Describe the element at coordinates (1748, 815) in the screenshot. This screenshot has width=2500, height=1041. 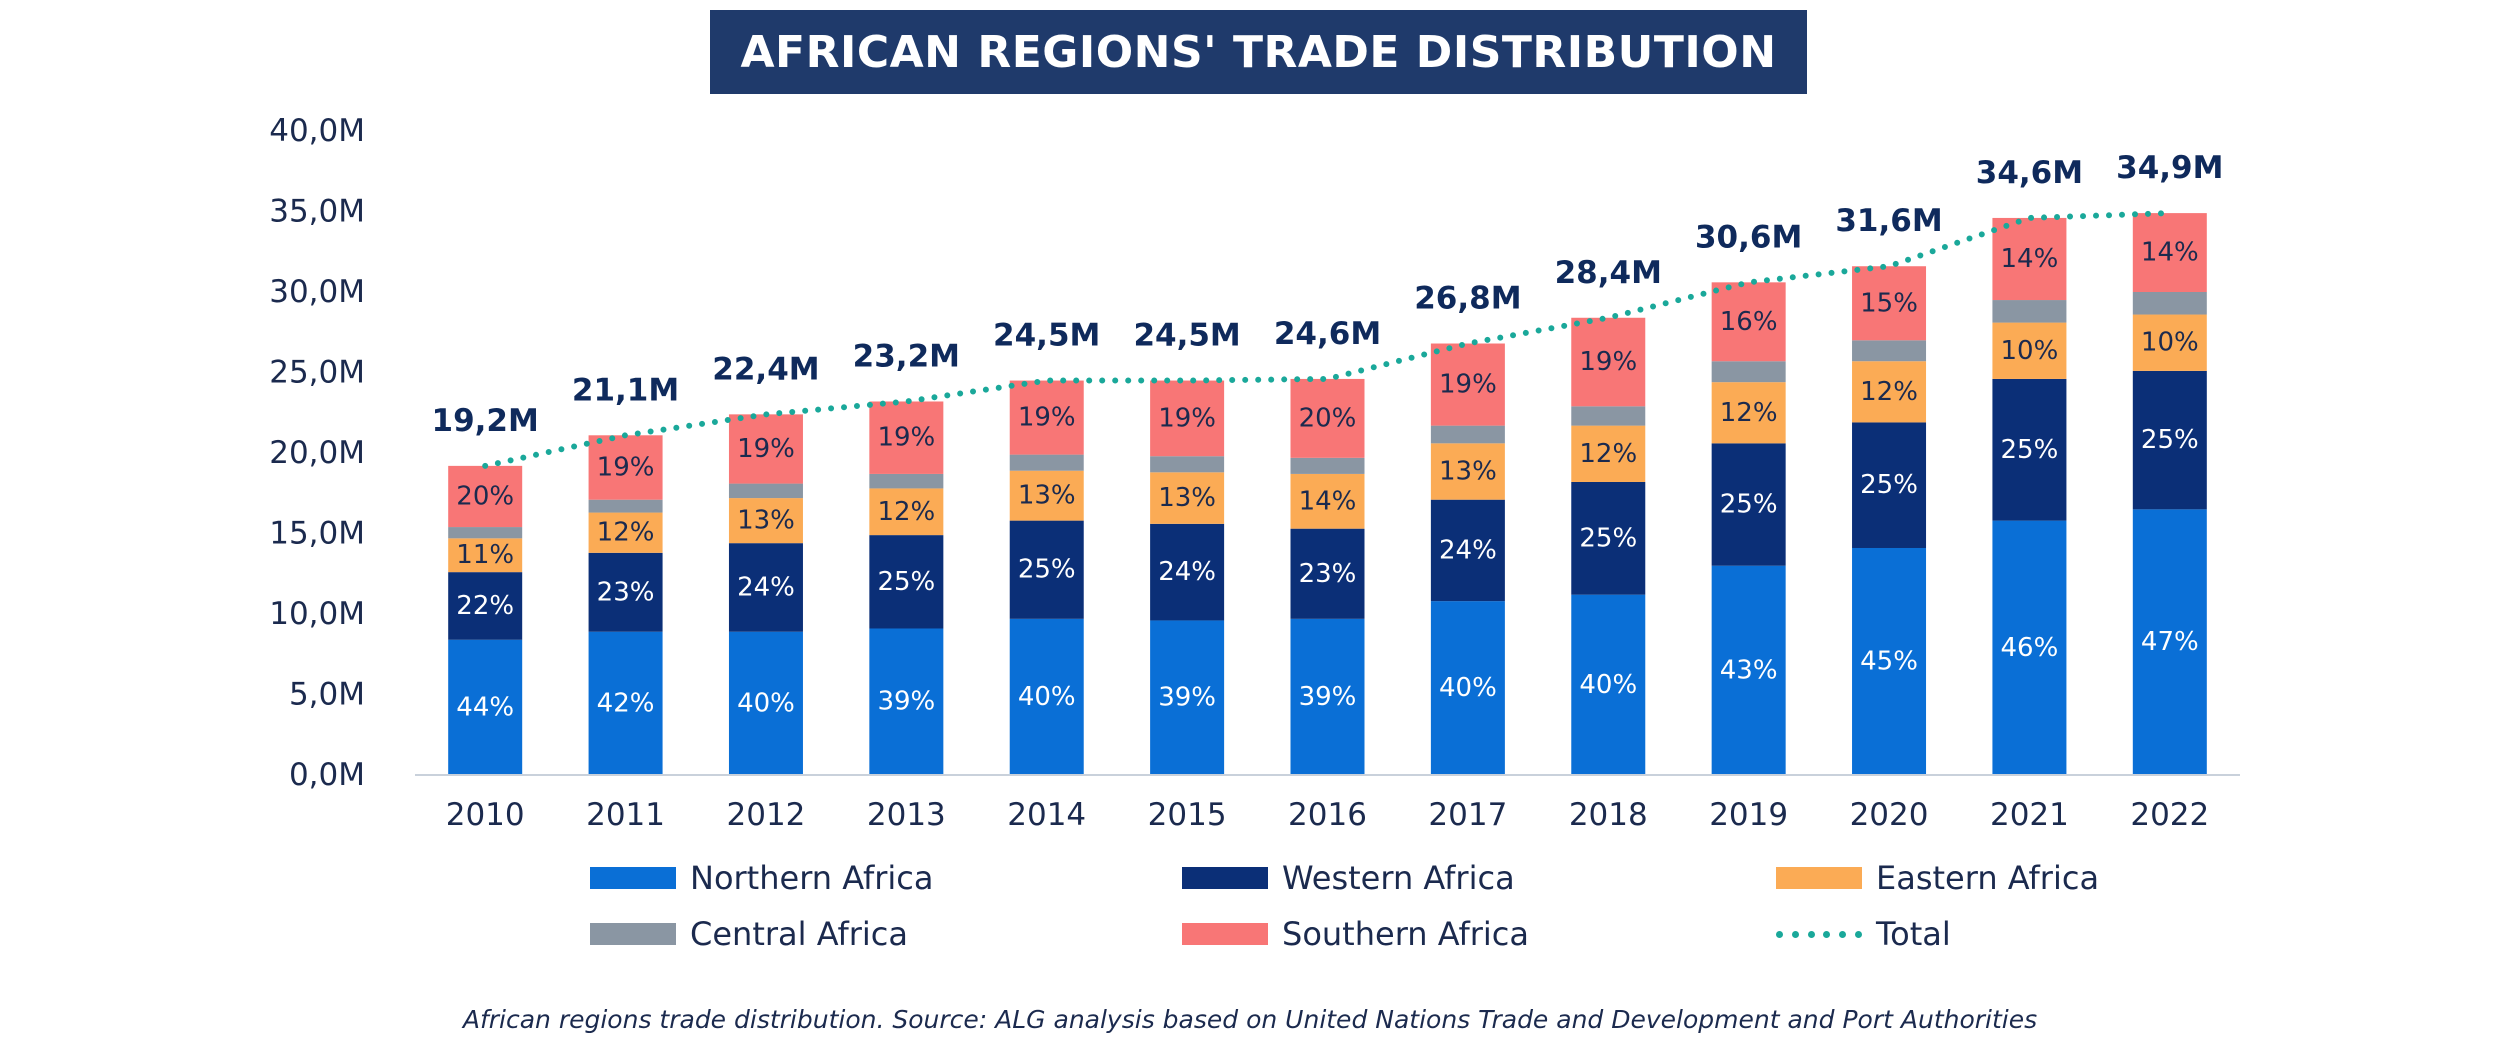
I see `x-tick-label: 2019` at that location.